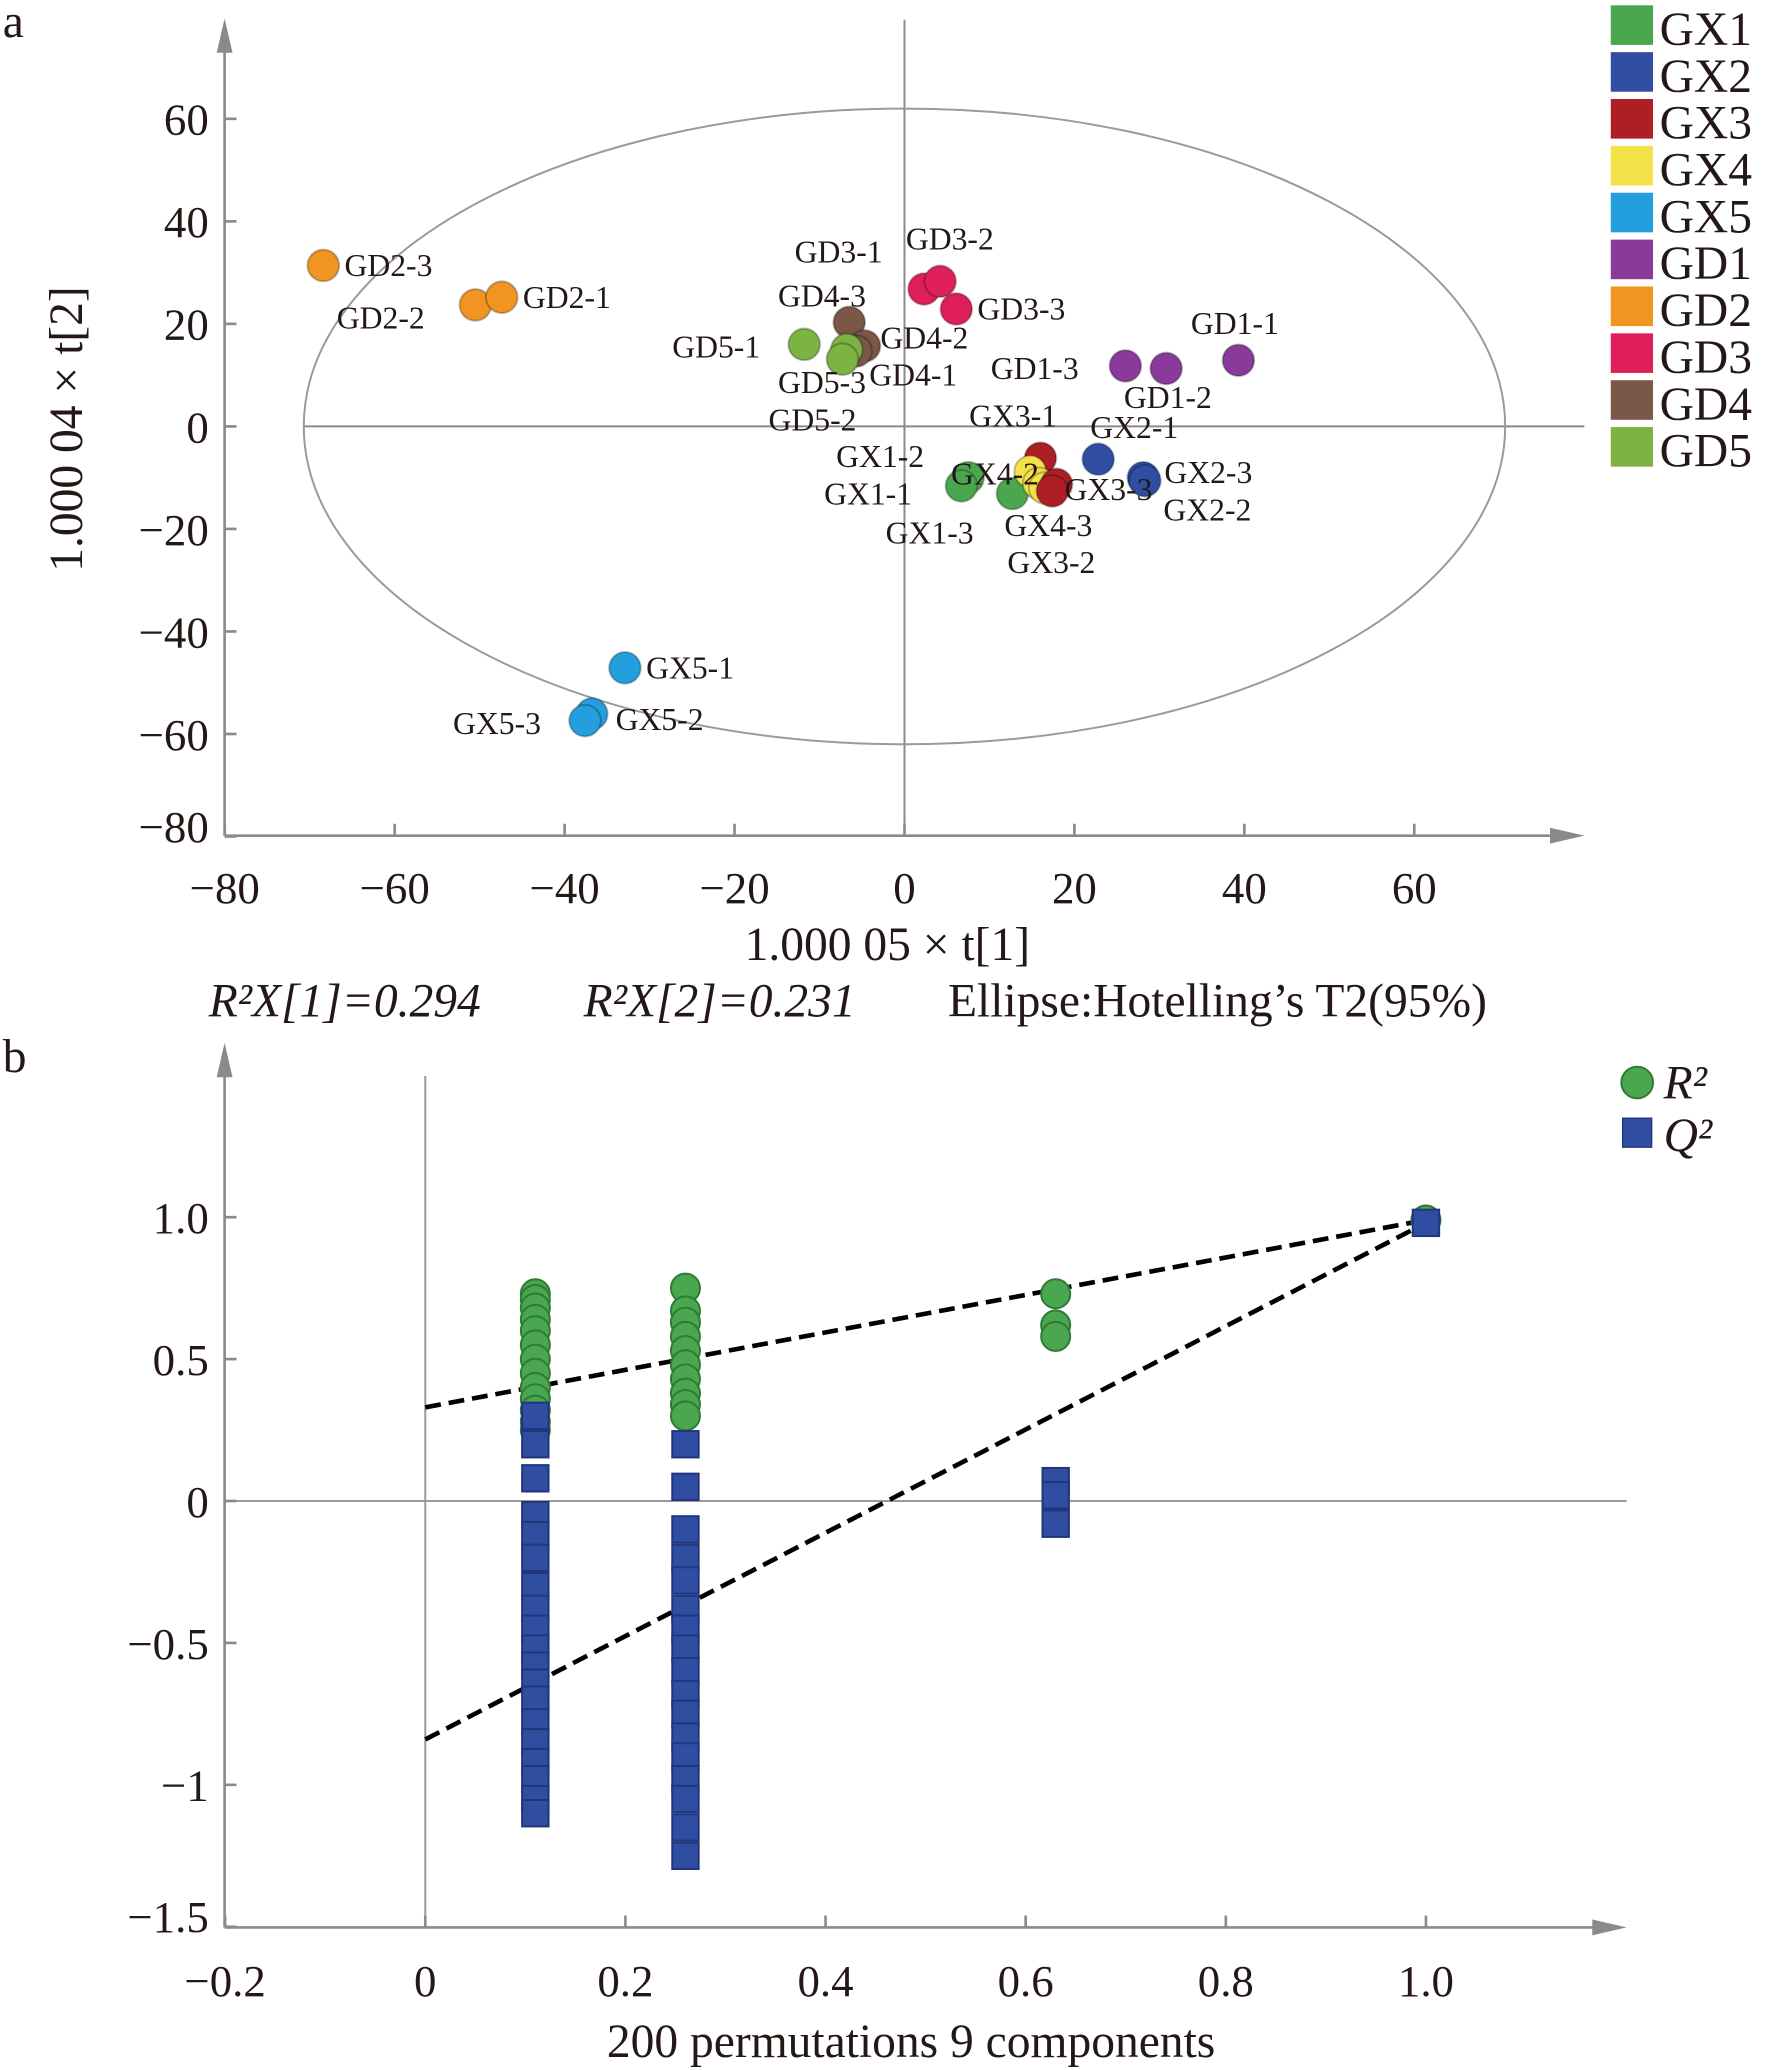 The width and height of the screenshot is (1772, 2070). I want to click on point-label: GD2-1, so click(567, 297).